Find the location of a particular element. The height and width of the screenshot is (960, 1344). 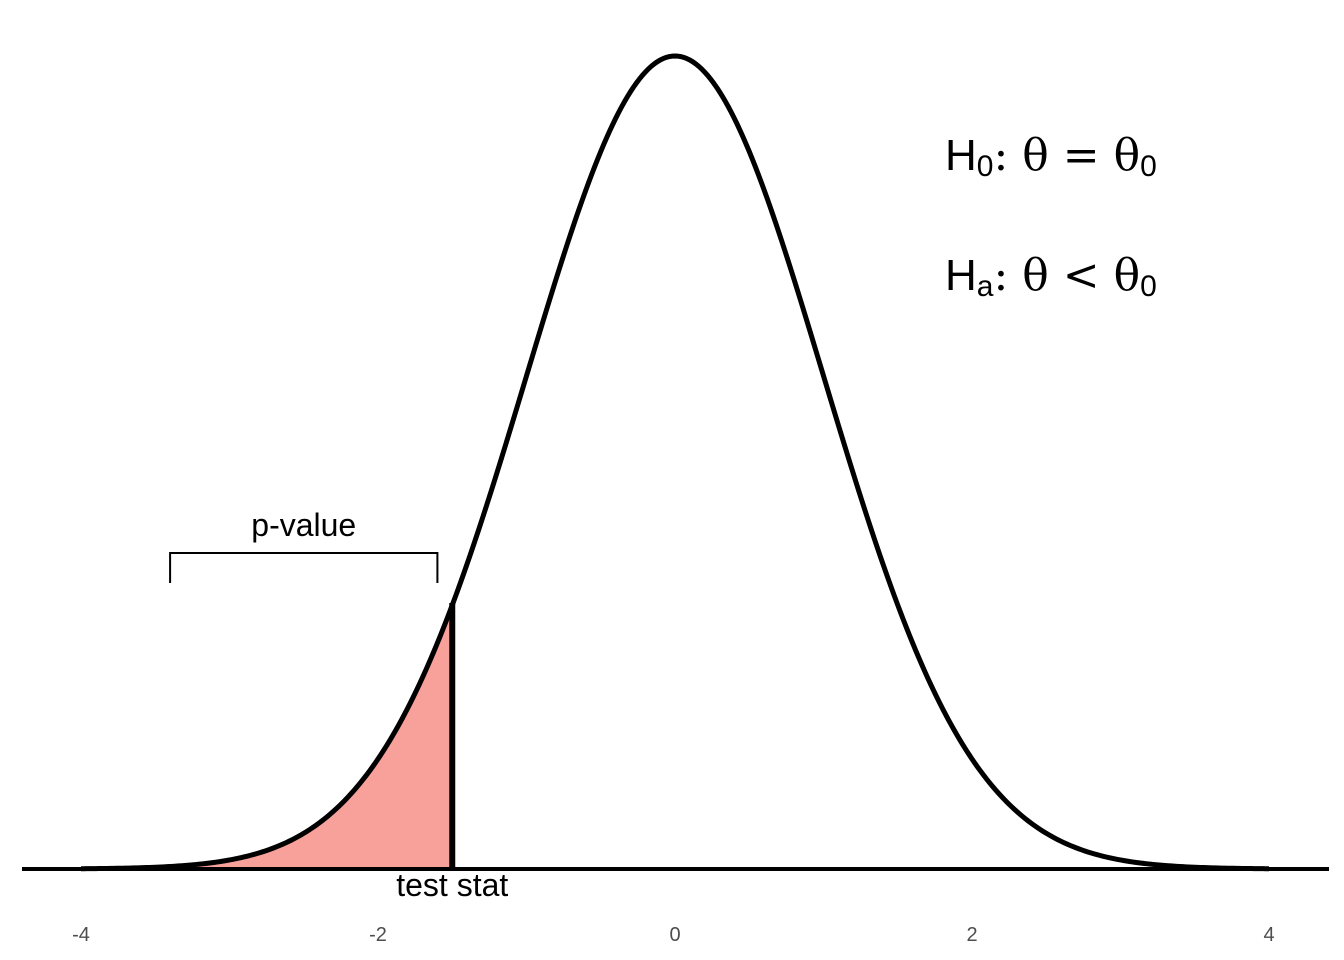

x-tick-label: 0 is located at coordinates (674, 935).